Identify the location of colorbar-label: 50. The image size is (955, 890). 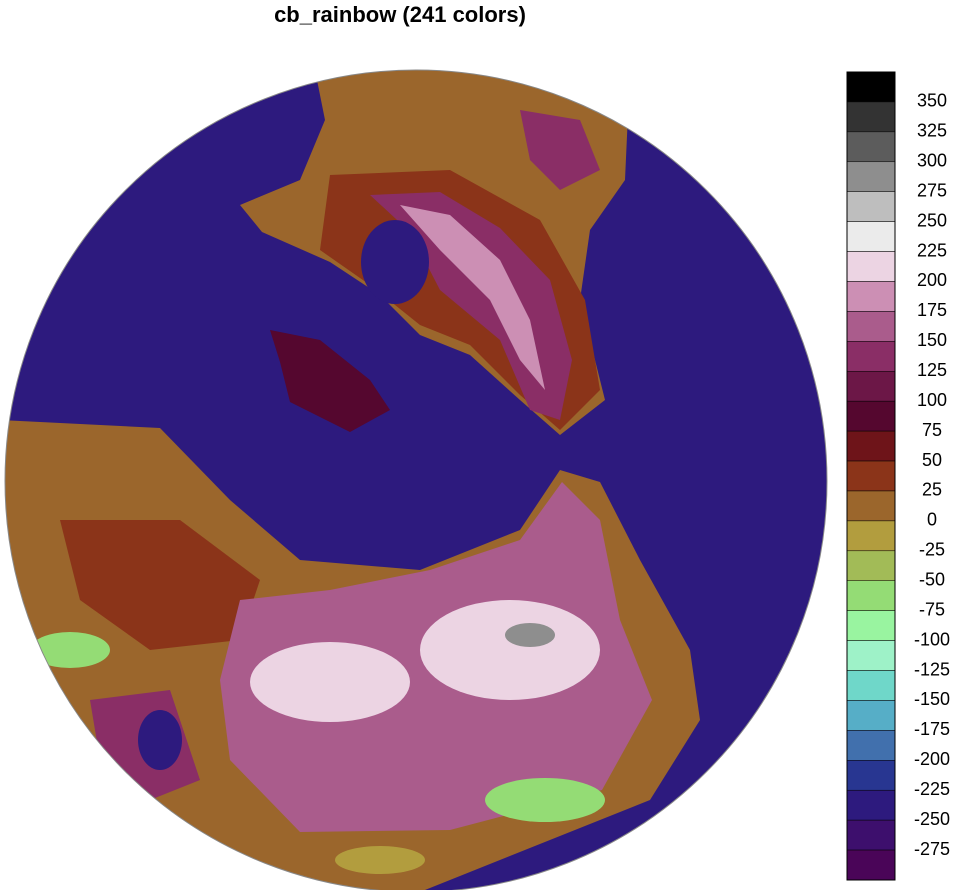
(932, 460).